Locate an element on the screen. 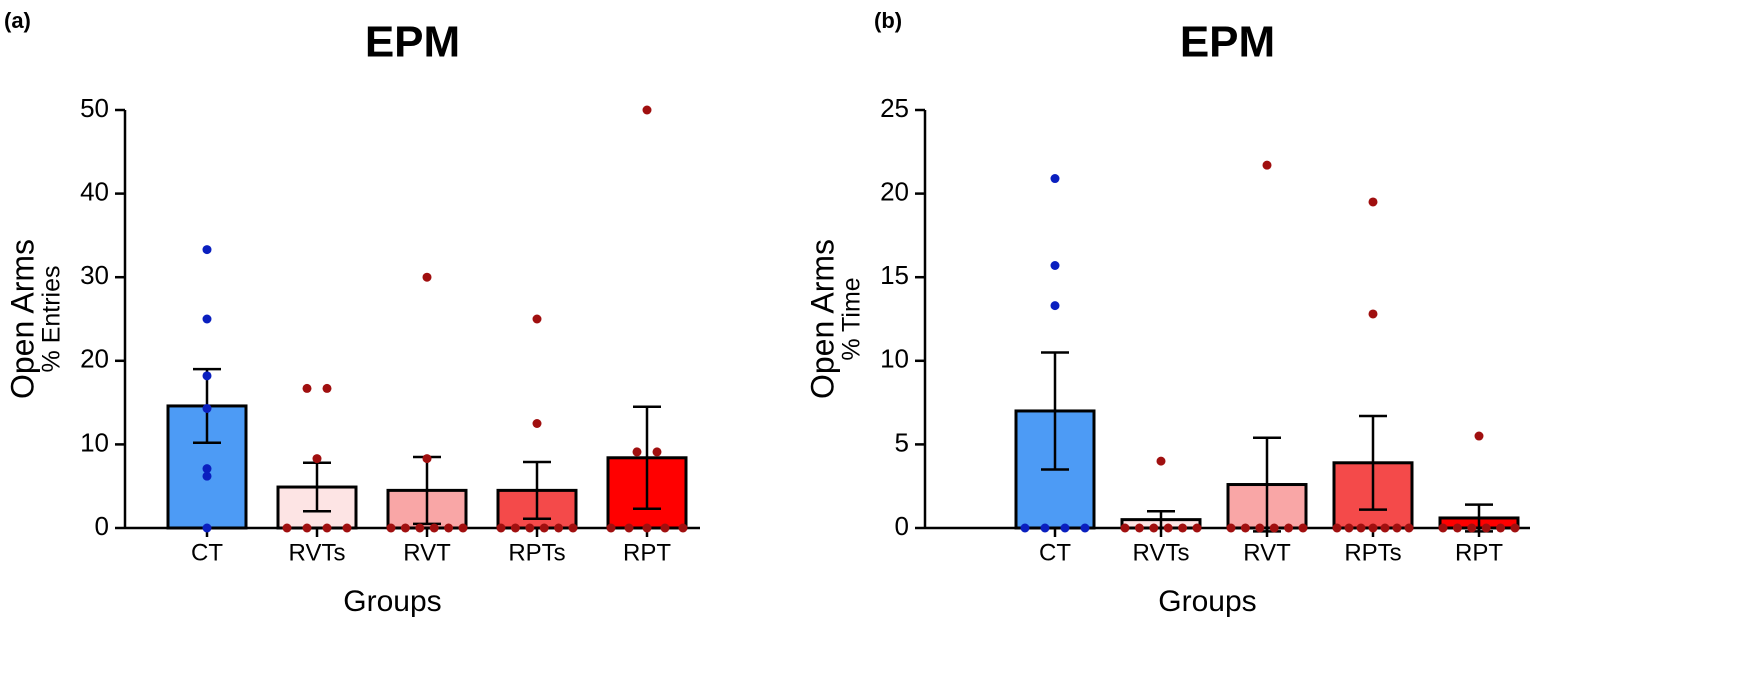  y-axis-label: % Entries is located at coordinates (52, 319).